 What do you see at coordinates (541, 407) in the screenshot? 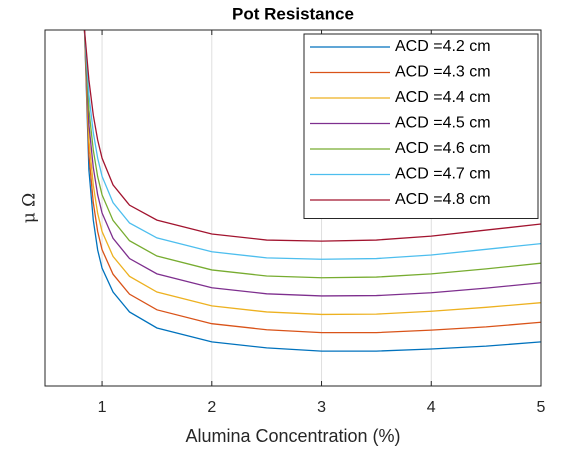
I see `x-tick-label: 5` at bounding box center [541, 407].